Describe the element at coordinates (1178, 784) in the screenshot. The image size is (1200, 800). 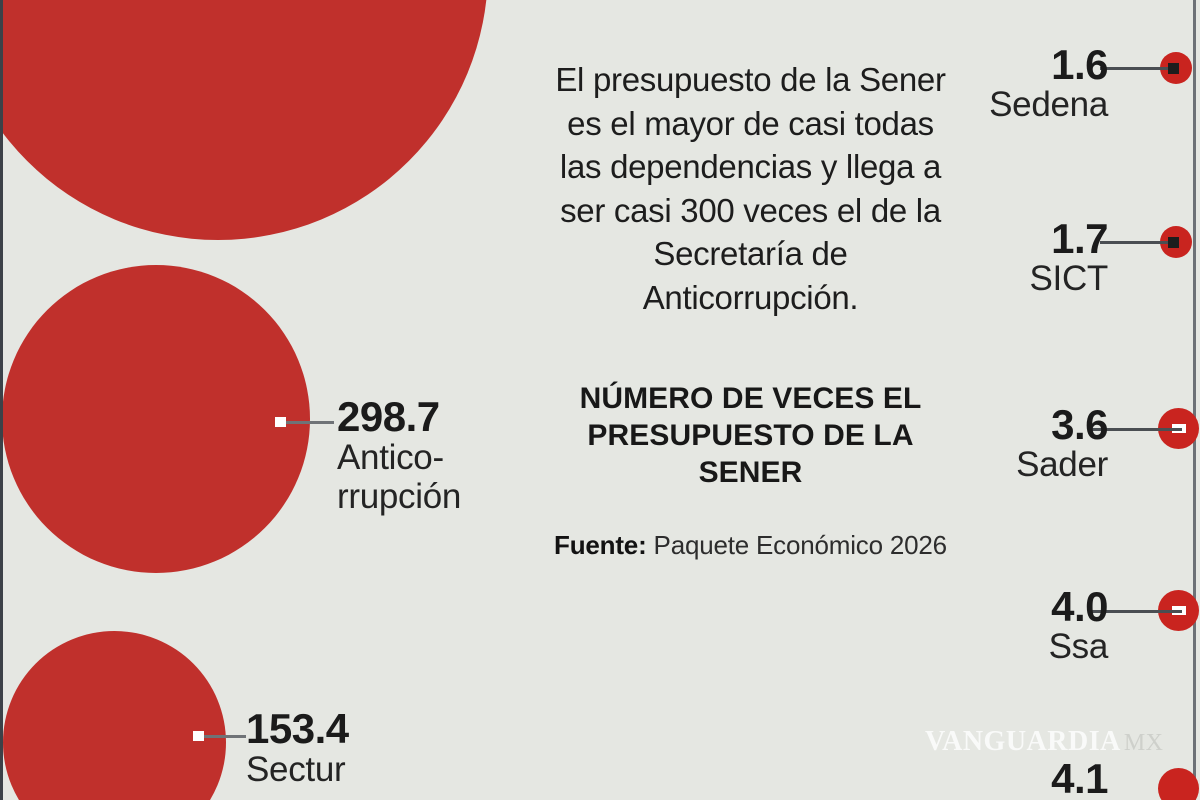
I see `bubble-next-item` at that location.